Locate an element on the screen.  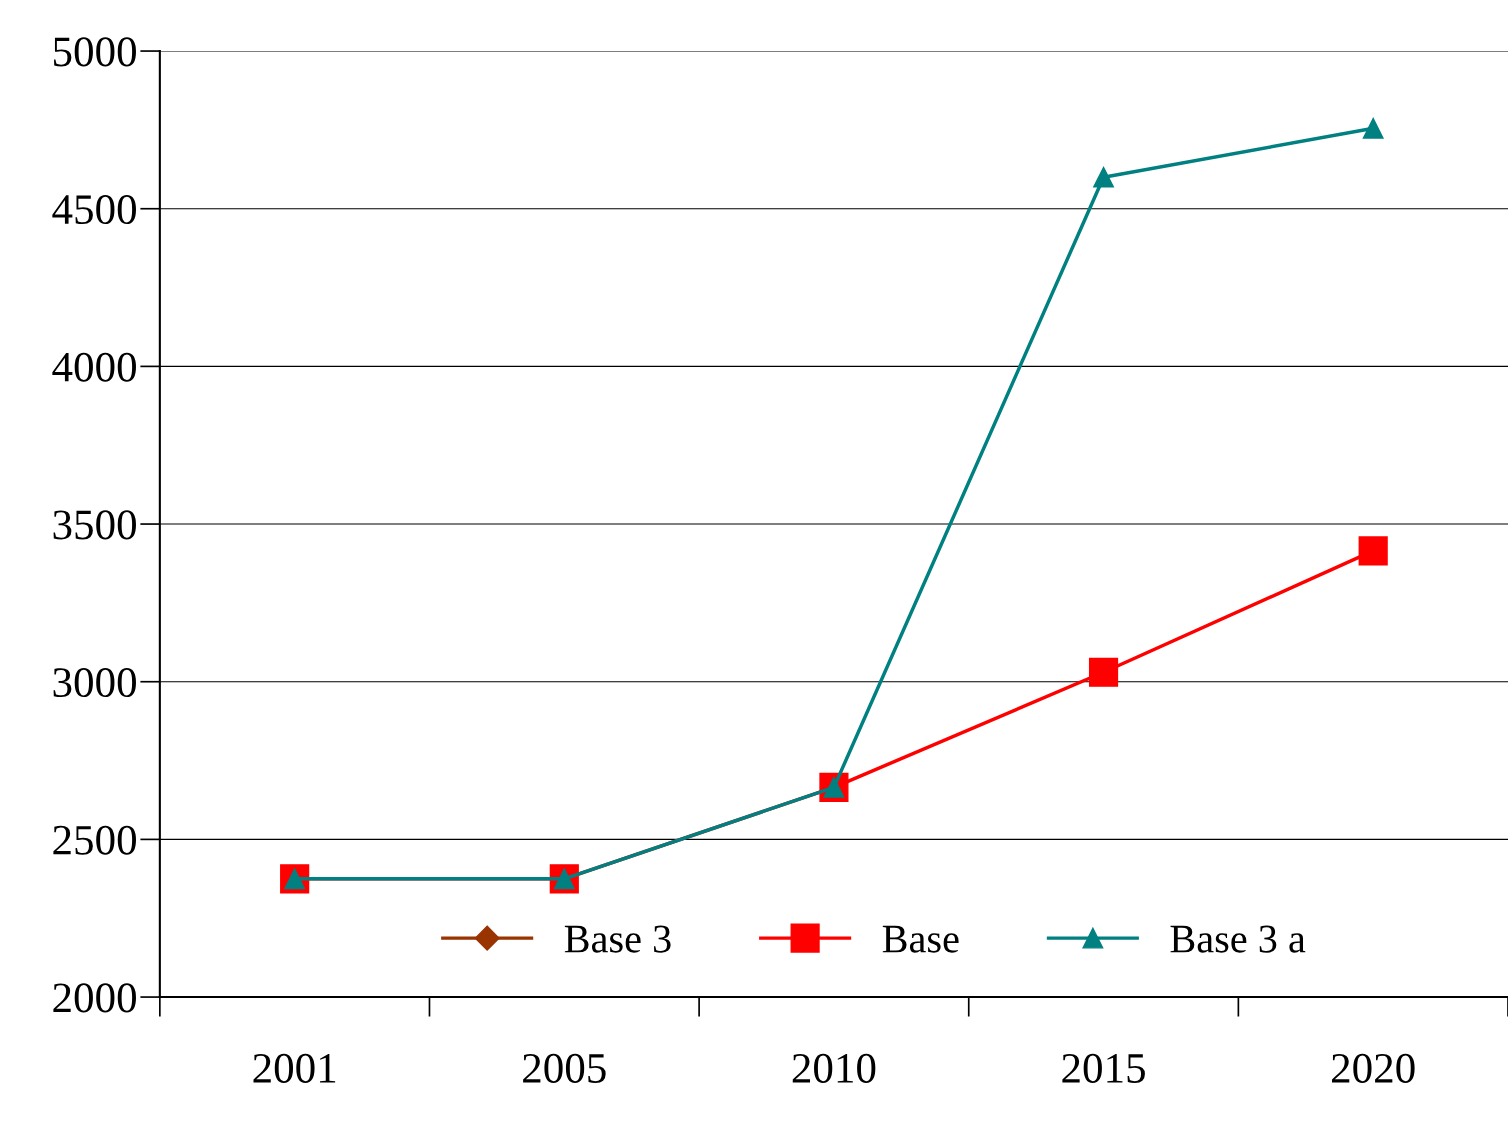
y-tick-label: 2500 is located at coordinates (94, 840).